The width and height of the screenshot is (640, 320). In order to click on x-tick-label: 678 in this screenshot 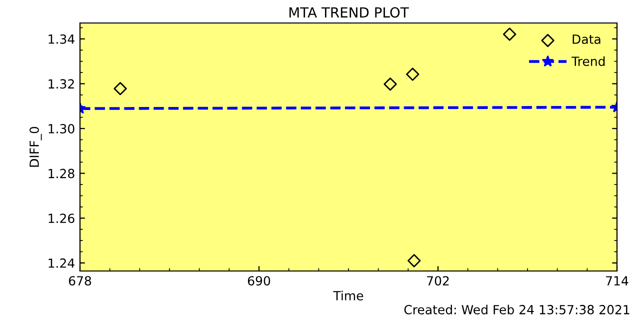, I will do `click(80, 281)`.